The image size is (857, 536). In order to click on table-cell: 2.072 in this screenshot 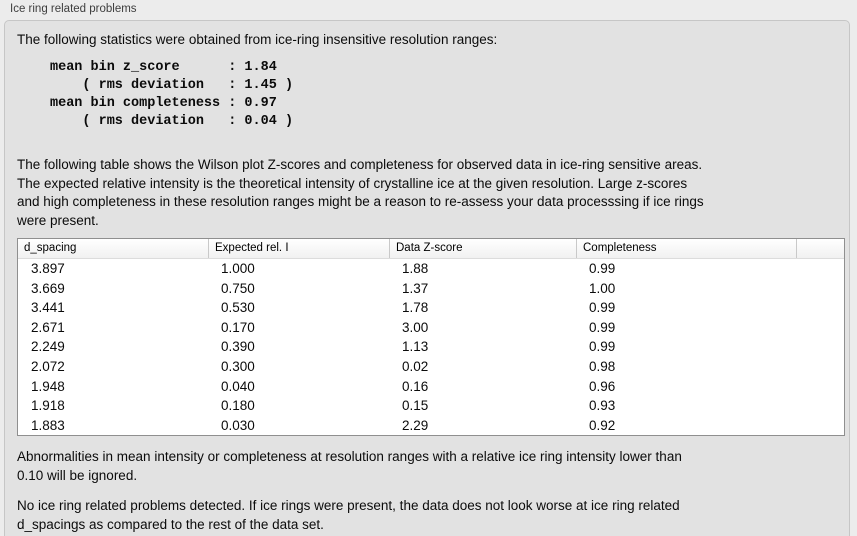, I will do `click(48, 366)`.